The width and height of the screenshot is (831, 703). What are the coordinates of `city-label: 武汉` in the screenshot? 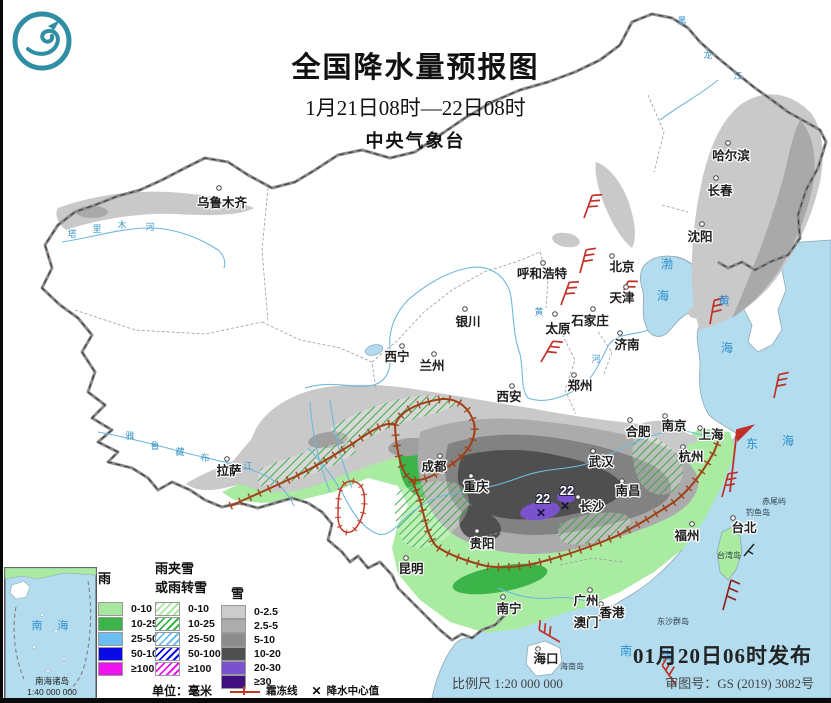 It's located at (601, 461).